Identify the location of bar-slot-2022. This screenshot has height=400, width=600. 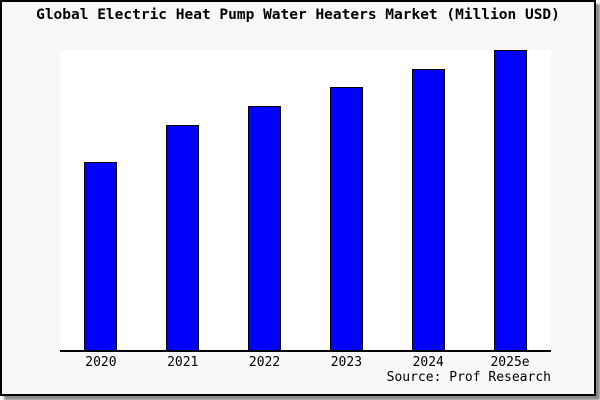
(265, 200).